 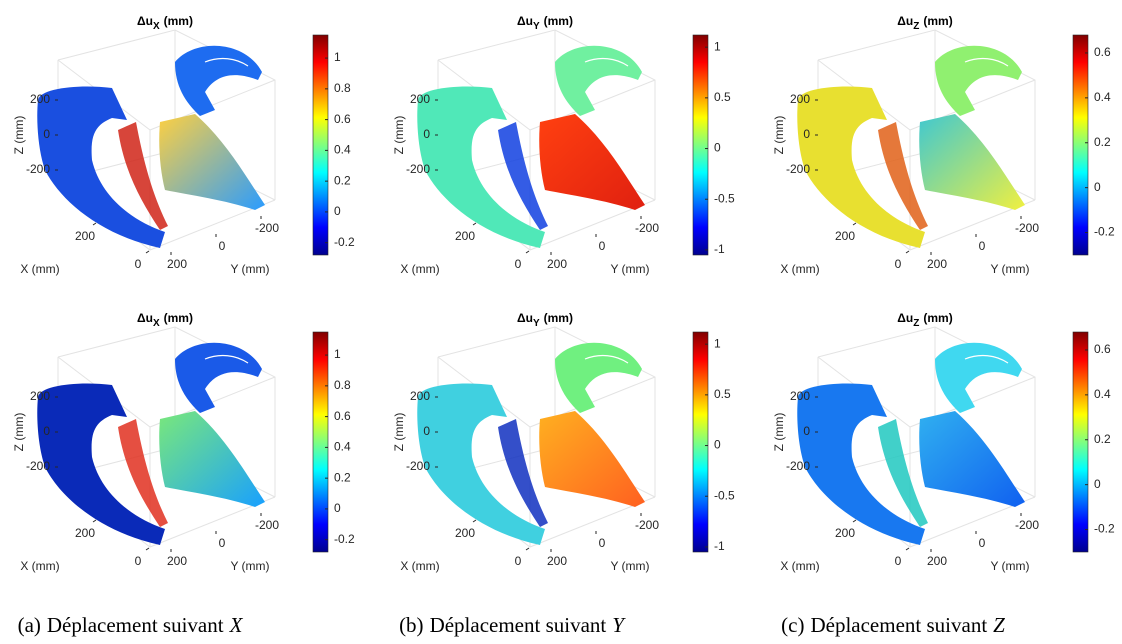 I want to click on colorbar-tick-label: -0.2, so click(x=344, y=539).